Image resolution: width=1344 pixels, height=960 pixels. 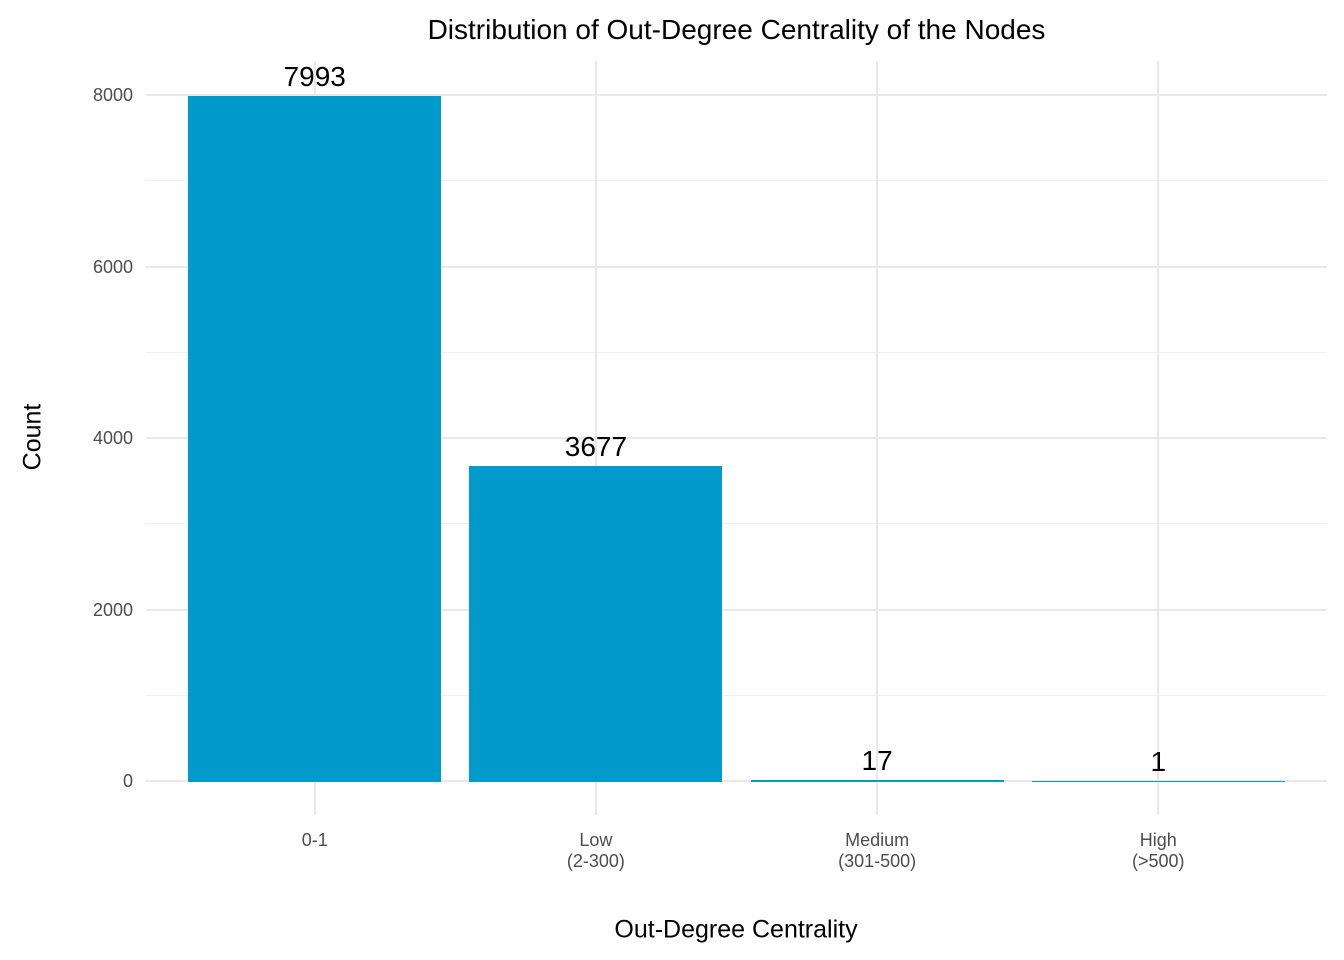 I want to click on y-tick-label: 0, so click(x=127, y=781).